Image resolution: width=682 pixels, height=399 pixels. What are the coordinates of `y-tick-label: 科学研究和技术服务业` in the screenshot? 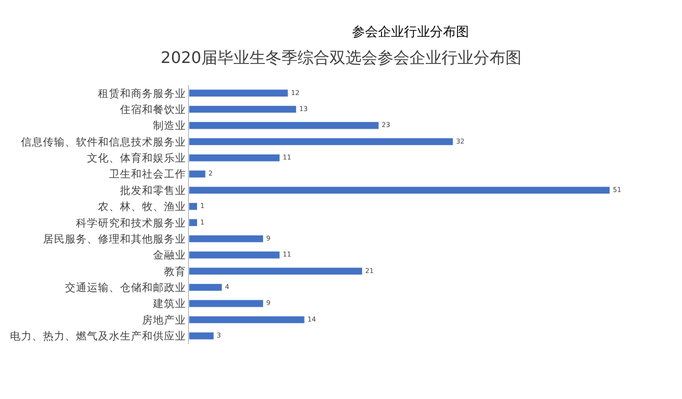 It's located at (131, 223).